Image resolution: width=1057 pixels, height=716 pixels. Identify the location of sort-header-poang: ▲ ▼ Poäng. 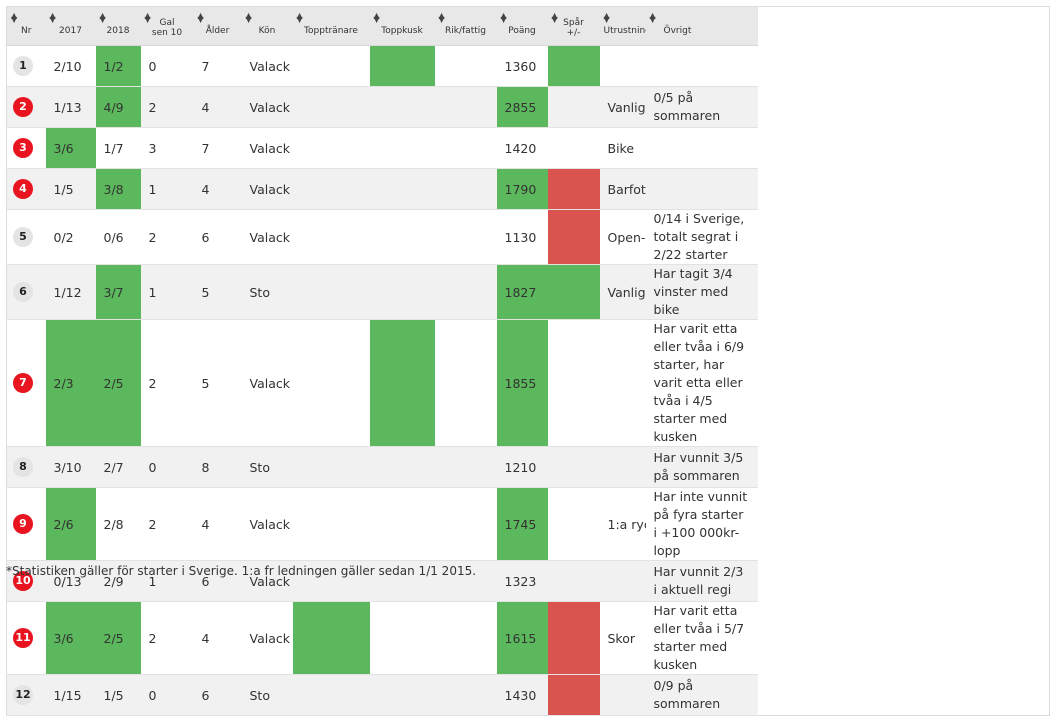
(522, 26).